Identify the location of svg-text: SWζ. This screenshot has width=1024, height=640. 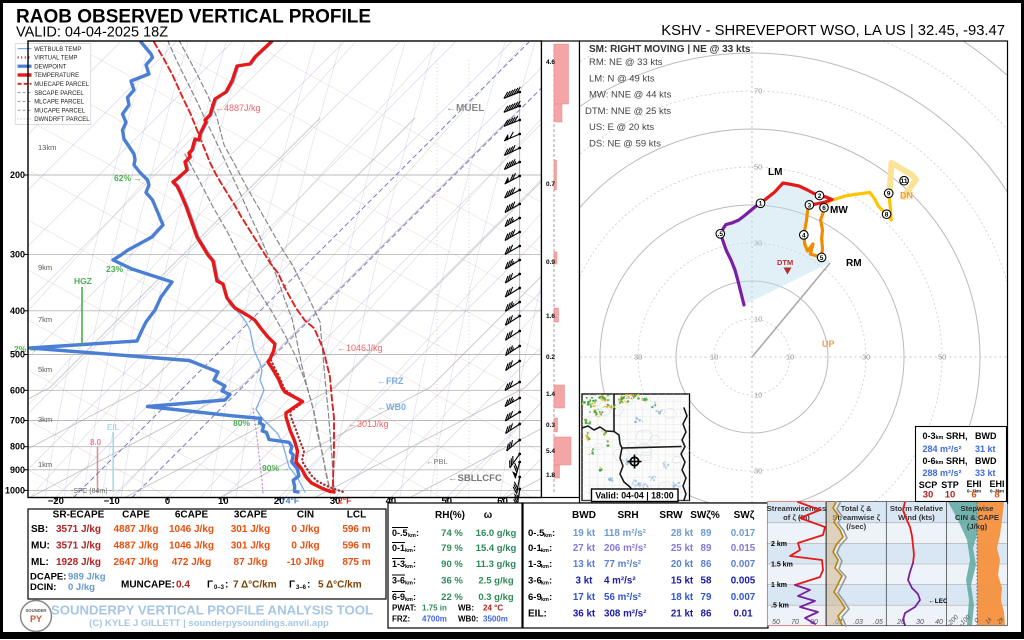
(744, 515).